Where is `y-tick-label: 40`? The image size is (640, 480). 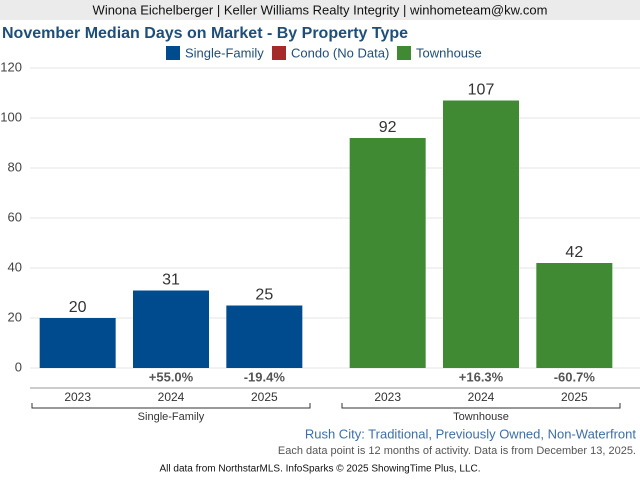 y-tick-label: 40 is located at coordinates (15, 266).